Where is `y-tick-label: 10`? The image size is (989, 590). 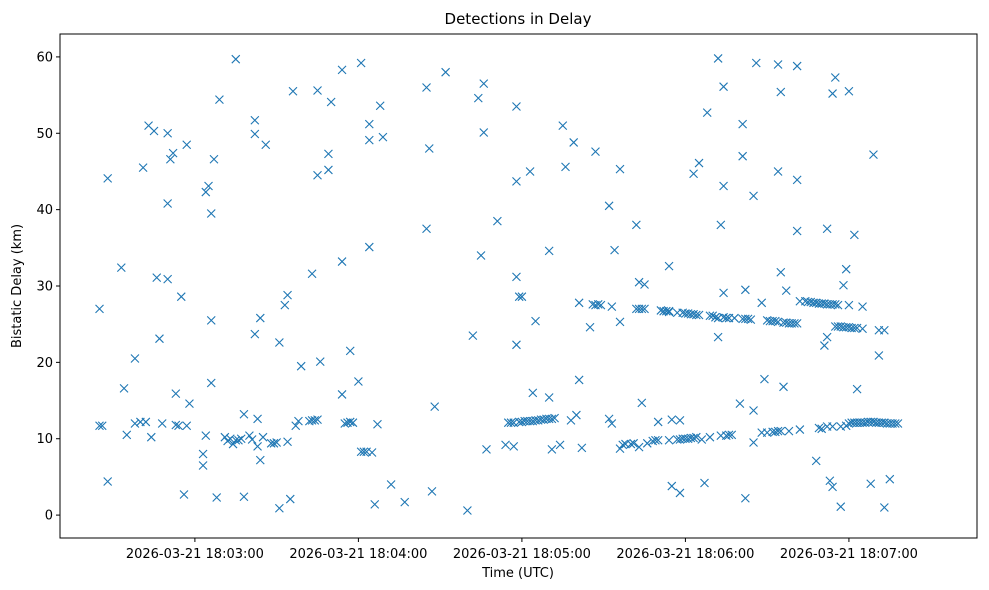
y-tick-label: 10 is located at coordinates (44, 439).